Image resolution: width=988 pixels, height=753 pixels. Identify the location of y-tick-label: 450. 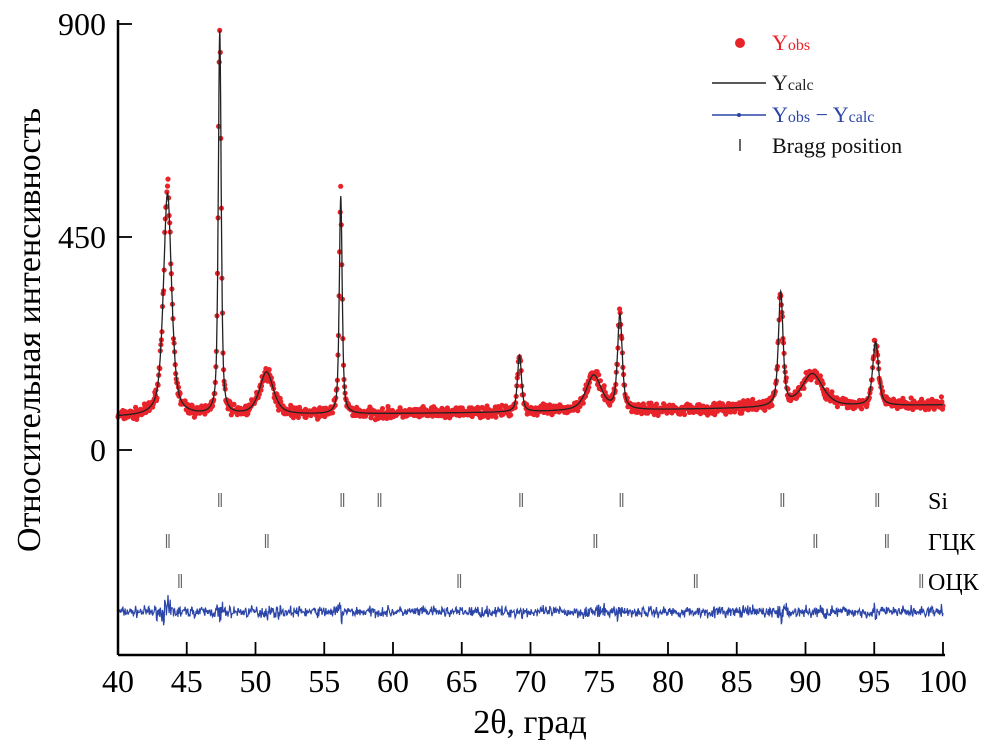
(82, 237).